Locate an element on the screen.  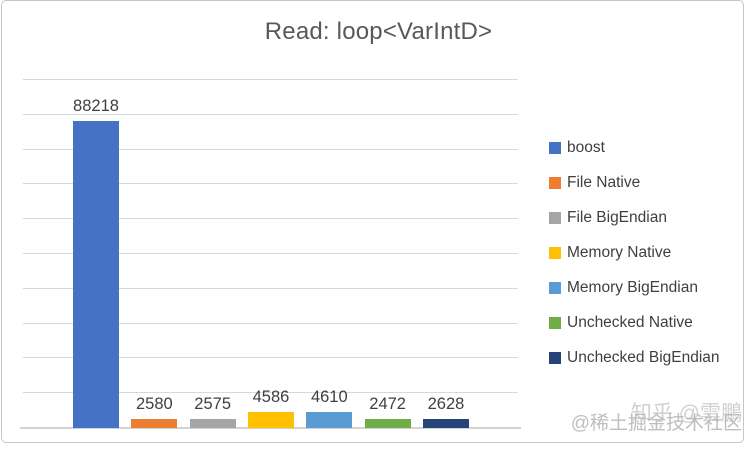
legend-label: File Native is located at coordinates (604, 182).